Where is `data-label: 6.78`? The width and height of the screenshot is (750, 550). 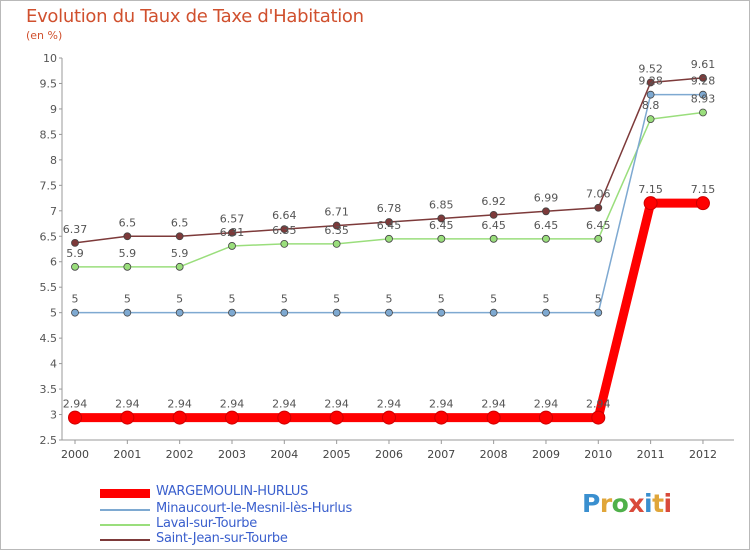 data-label: 6.78 is located at coordinates (389, 208).